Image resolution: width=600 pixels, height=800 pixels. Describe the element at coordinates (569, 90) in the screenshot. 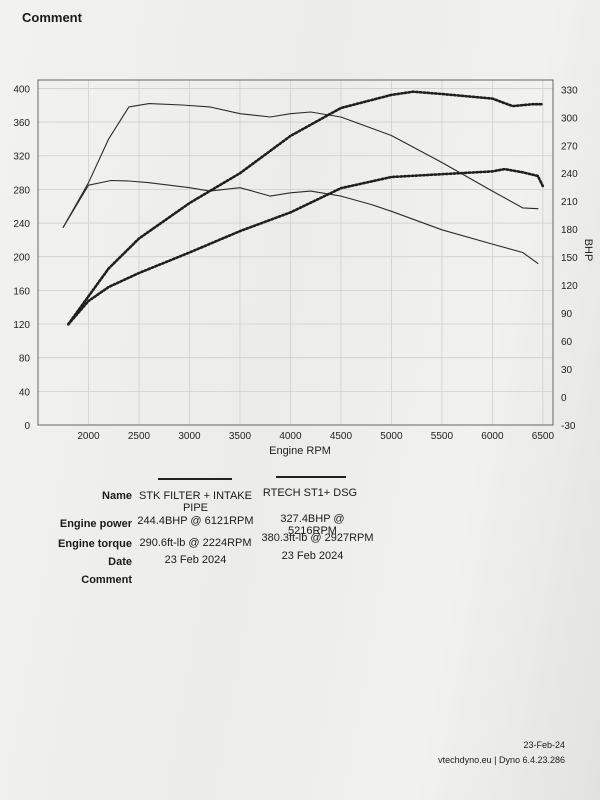

I see `y-right-tick-label: 330` at that location.